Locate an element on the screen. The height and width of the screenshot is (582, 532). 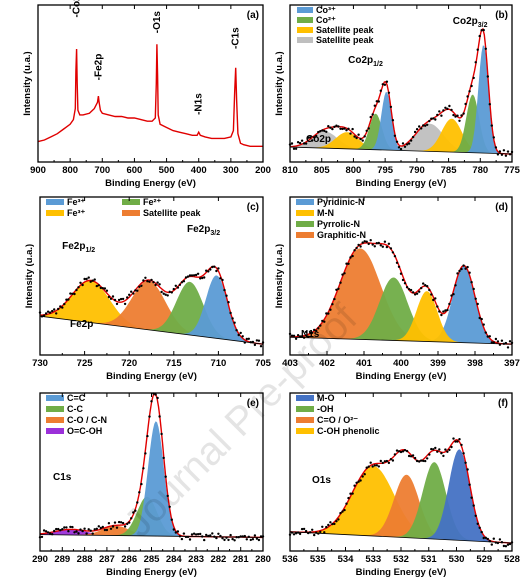
x-tick-label: 810 is located at coordinates (290, 170).